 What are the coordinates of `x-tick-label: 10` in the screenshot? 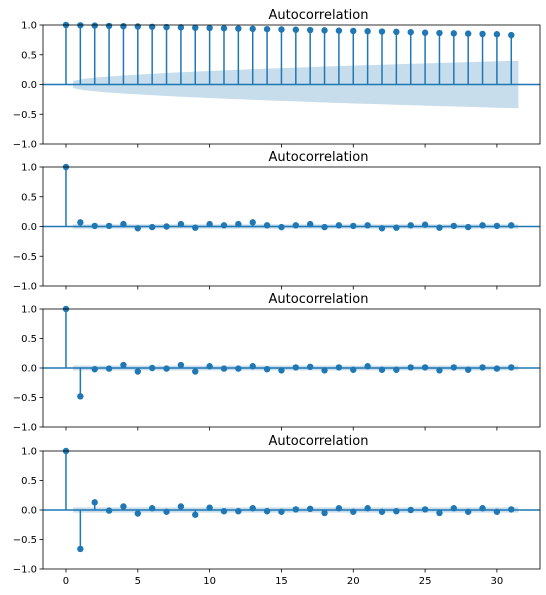 It's located at (209, 581).